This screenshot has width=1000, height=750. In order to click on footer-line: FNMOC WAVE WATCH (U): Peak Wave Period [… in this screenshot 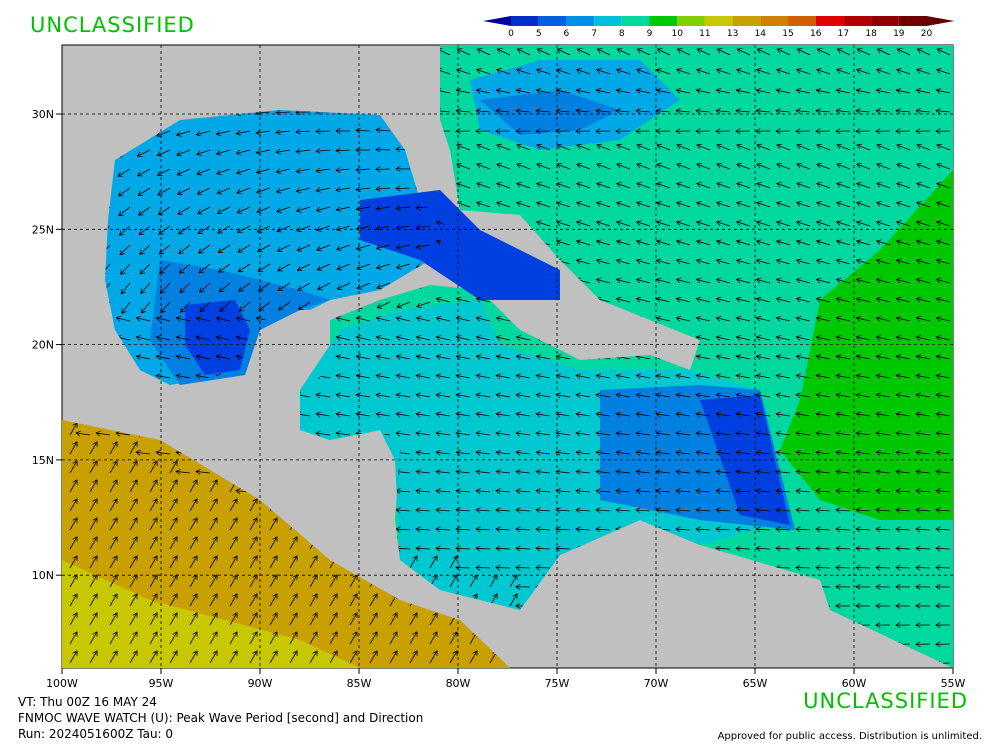, I will do `click(220, 718)`.